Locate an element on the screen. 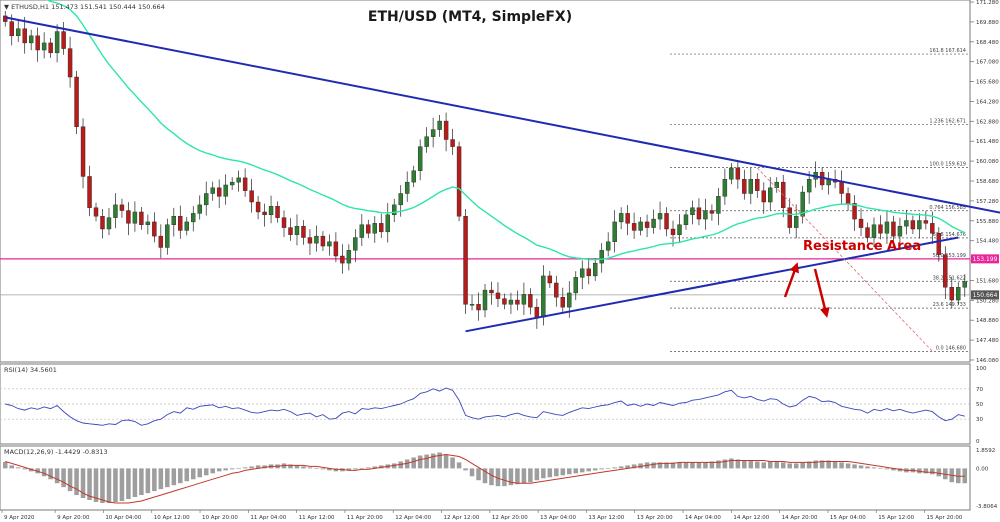 The image size is (1000, 522). rsi-y-axis: 100 70 50 30 0 is located at coordinates (493, 405).